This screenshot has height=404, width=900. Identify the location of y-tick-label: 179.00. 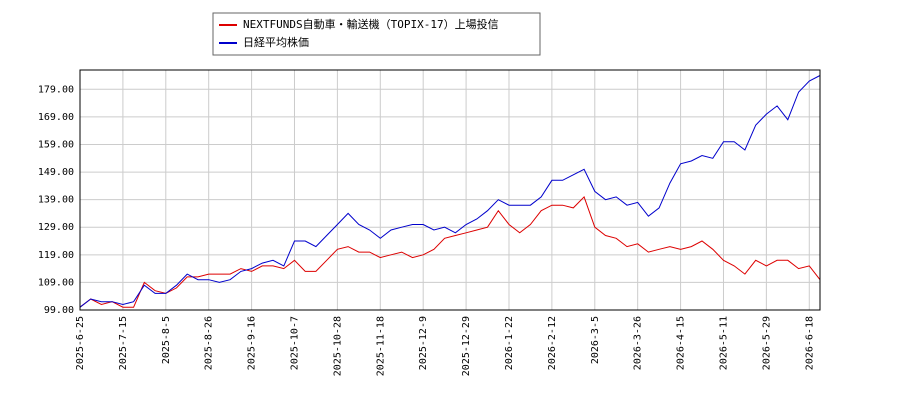
(56, 89).